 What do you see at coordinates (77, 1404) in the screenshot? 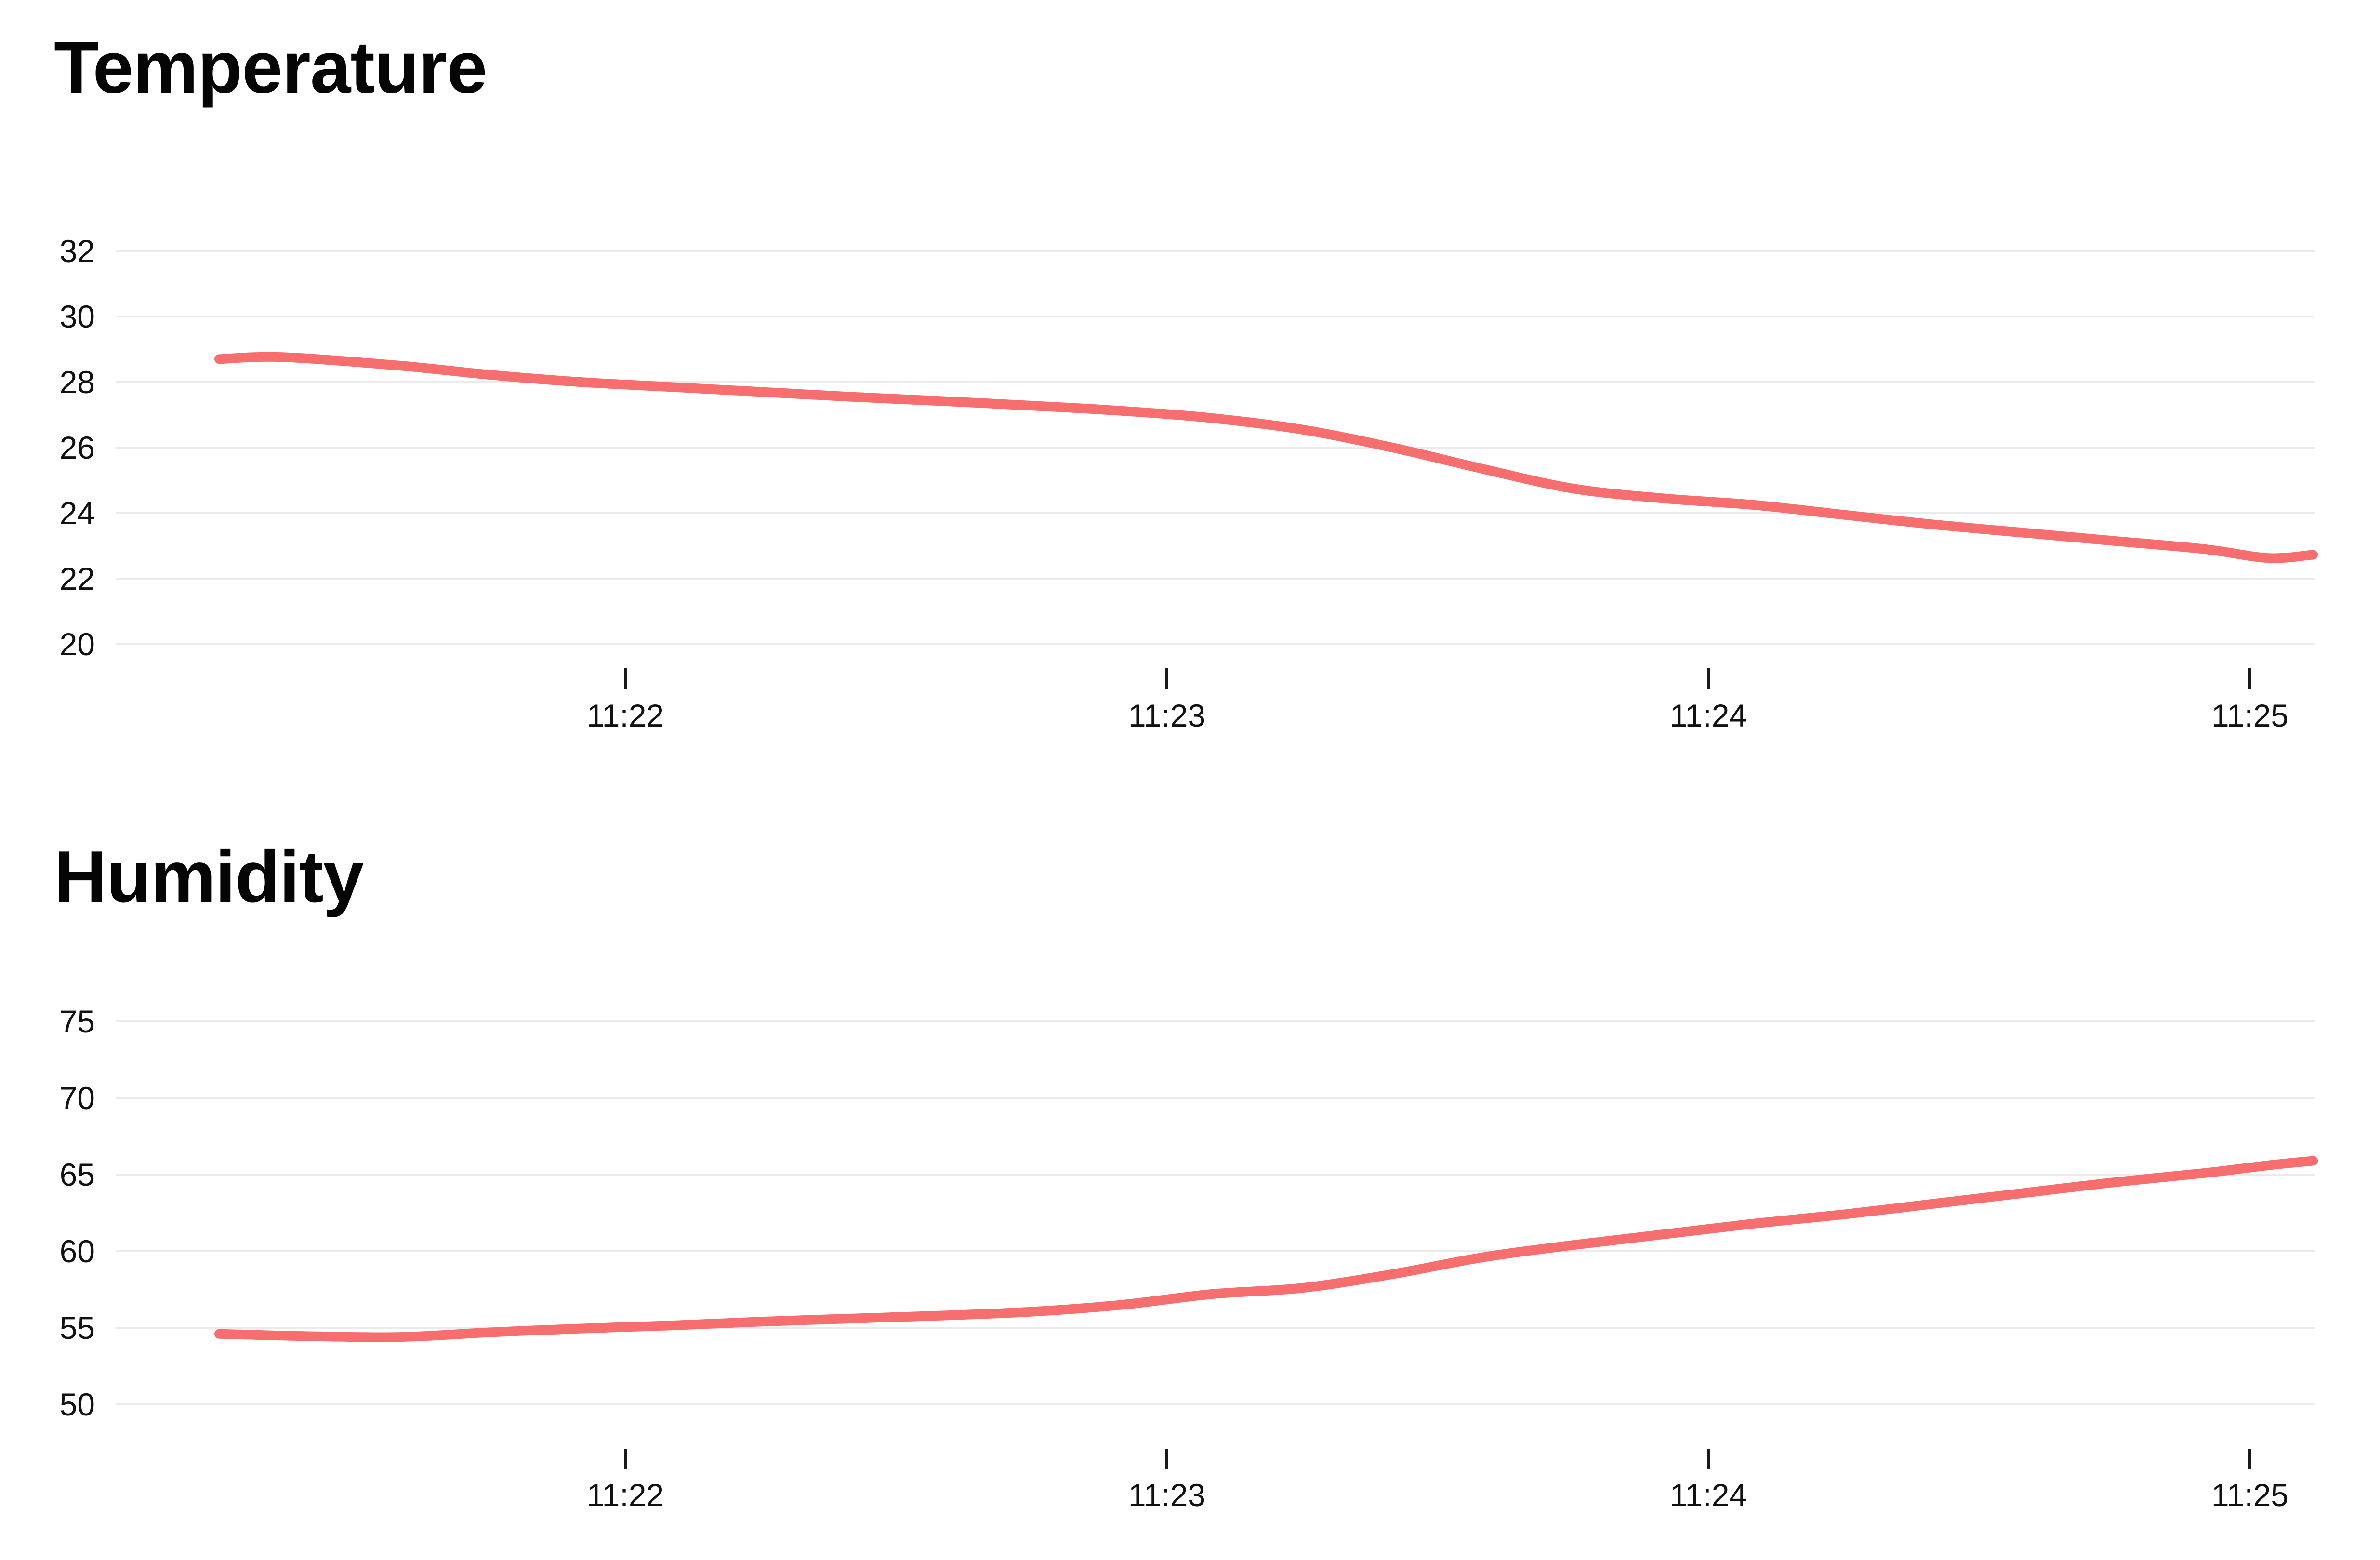
I see `y-tick-label: 50` at bounding box center [77, 1404].